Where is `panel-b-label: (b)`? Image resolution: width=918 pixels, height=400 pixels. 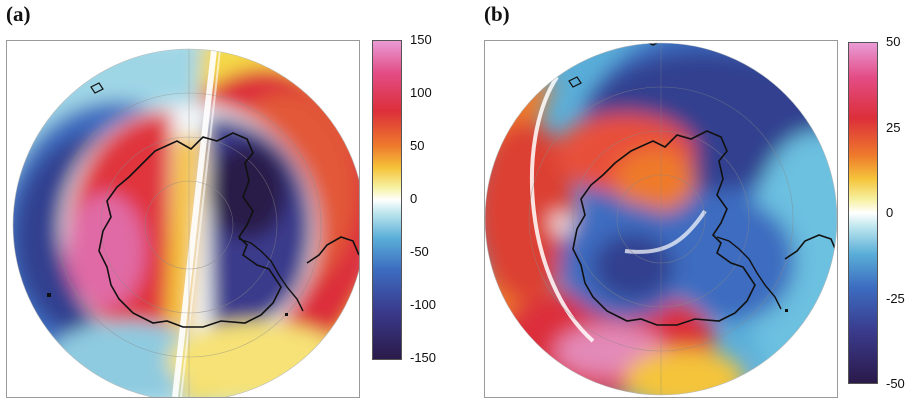
panel-b-label: (b) is located at coordinates (497, 14).